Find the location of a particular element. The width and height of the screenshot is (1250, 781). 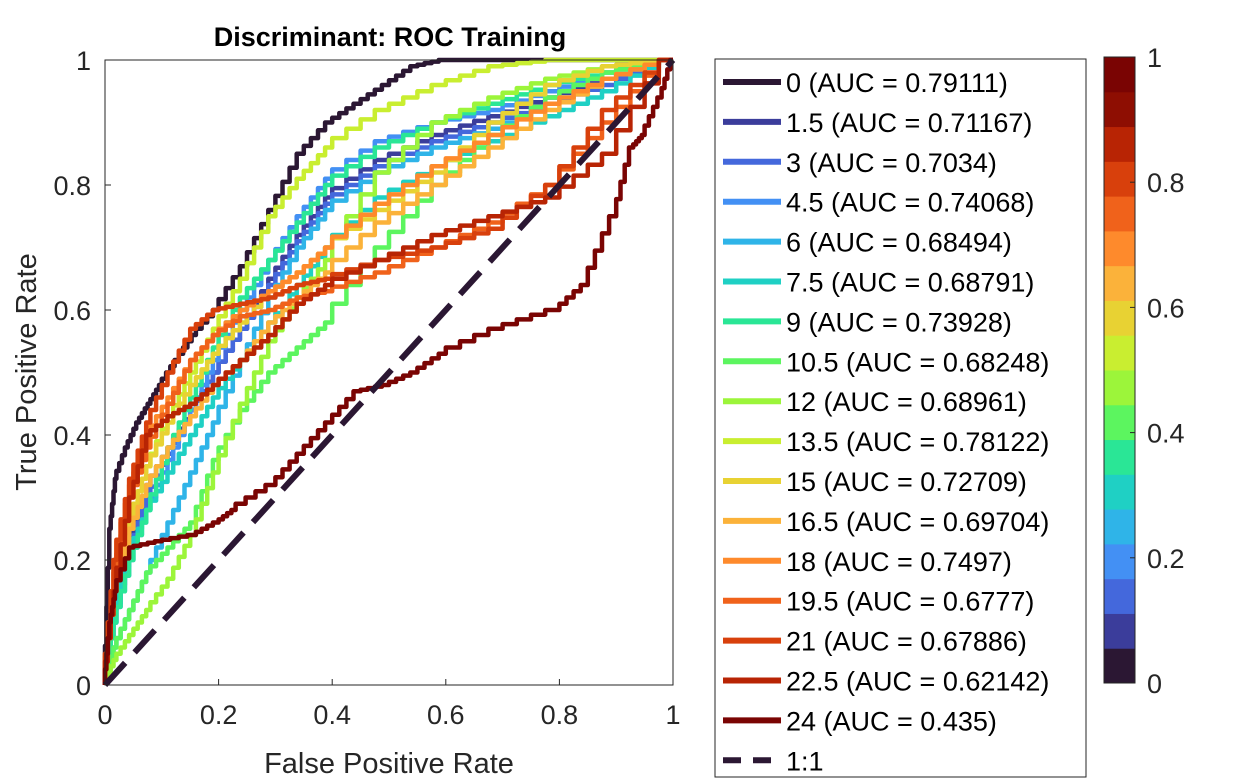

legend-label-22-5: 22.5 (AUC = 0.62142) is located at coordinates (917, 682).